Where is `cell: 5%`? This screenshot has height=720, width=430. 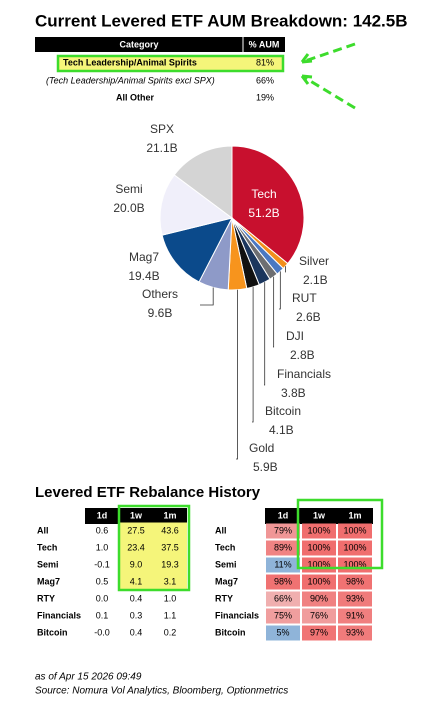
cell: 5% is located at coordinates (282, 632).